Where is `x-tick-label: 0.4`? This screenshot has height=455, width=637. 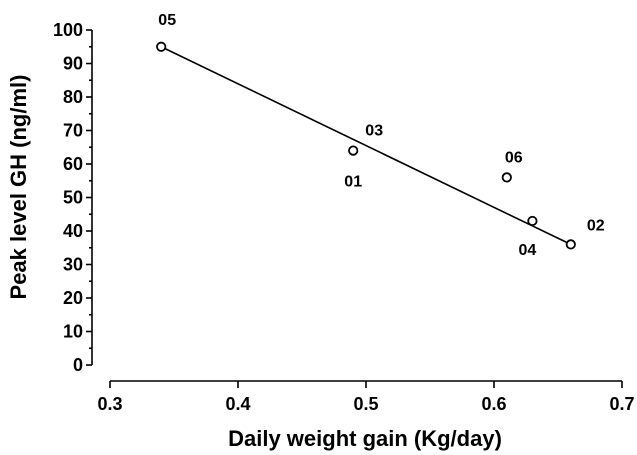
x-tick-label: 0.4 is located at coordinates (237, 404).